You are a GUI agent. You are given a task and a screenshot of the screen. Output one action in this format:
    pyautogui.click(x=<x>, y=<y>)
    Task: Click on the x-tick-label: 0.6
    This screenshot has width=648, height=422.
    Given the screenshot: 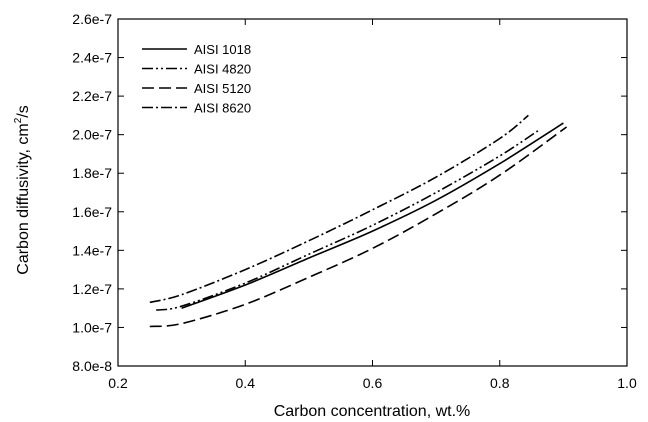 What is the action you would take?
    pyautogui.click(x=373, y=383)
    